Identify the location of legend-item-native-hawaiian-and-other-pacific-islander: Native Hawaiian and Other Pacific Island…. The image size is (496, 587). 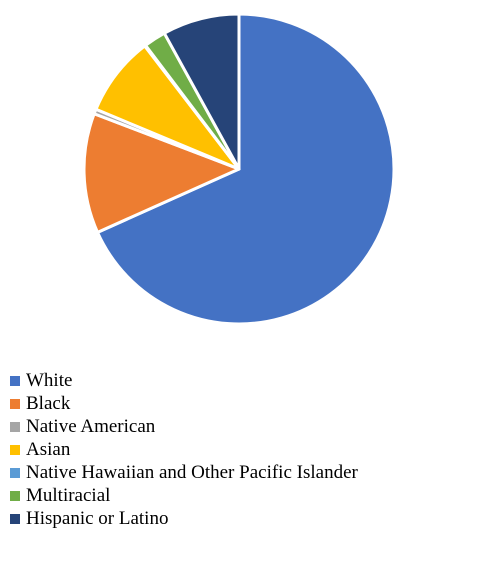
(184, 472).